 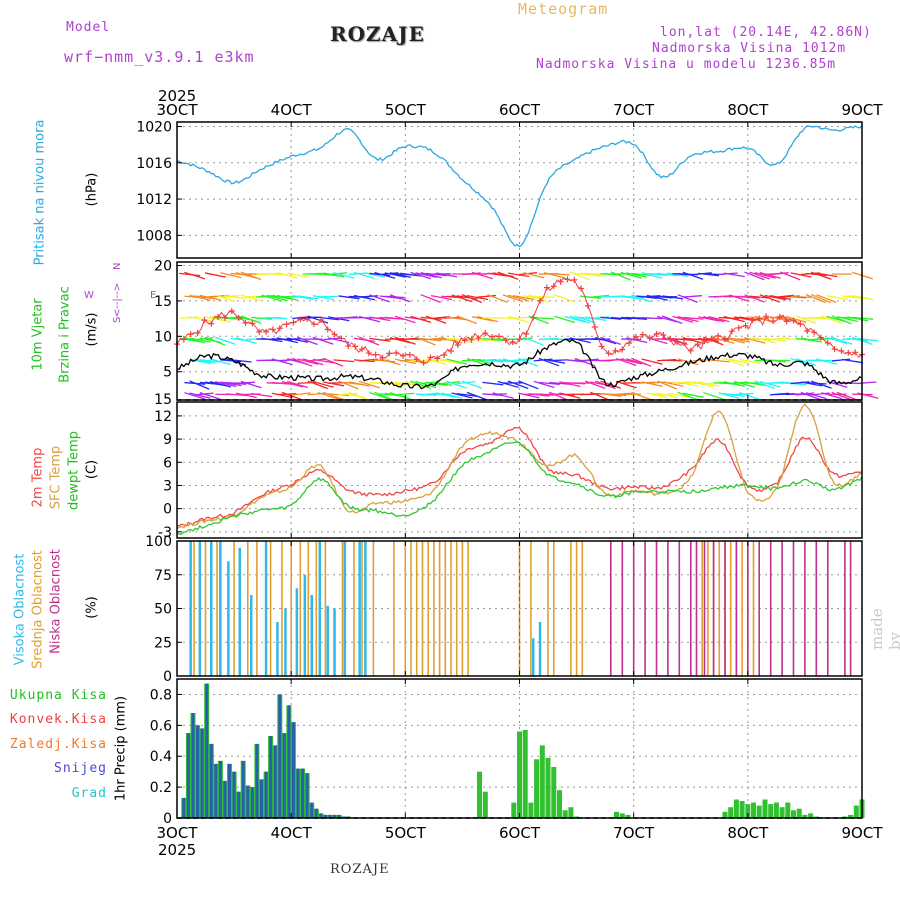 What do you see at coordinates (167, 819) in the screenshot?
I see `y-tick-label: 0` at bounding box center [167, 819].